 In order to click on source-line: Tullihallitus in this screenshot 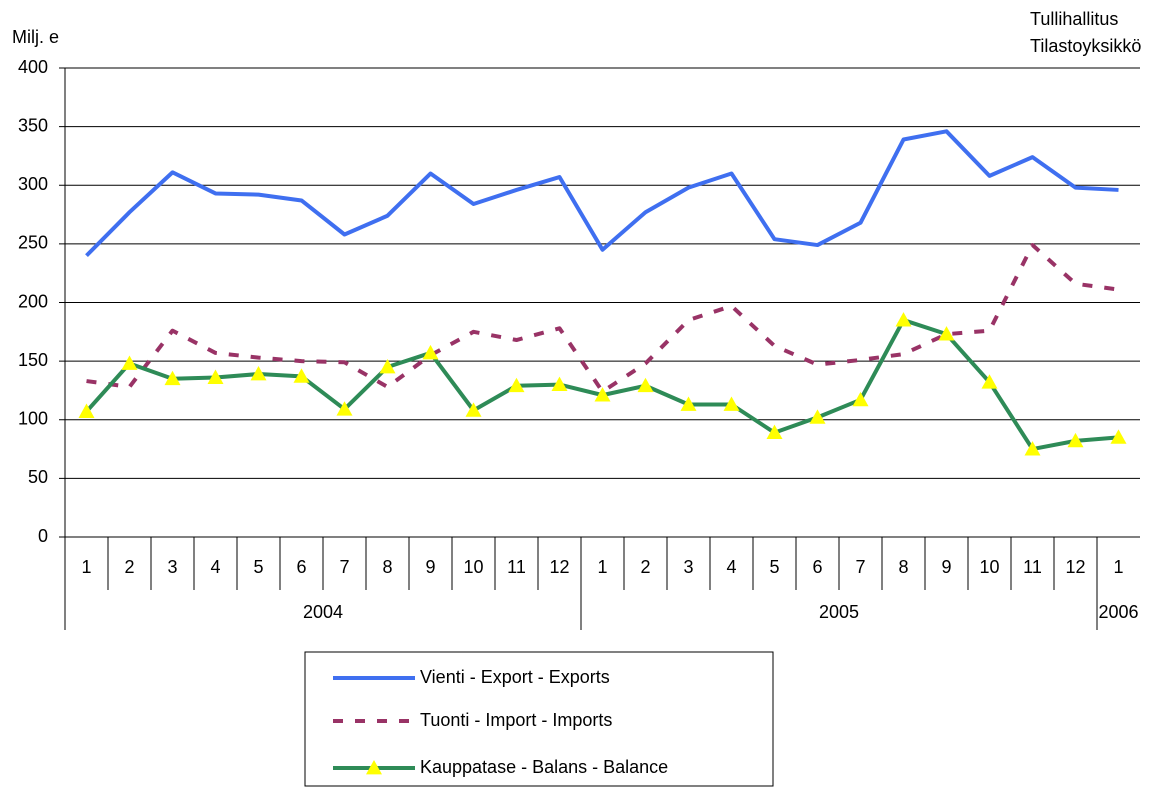, I will do `click(1074, 19)`.